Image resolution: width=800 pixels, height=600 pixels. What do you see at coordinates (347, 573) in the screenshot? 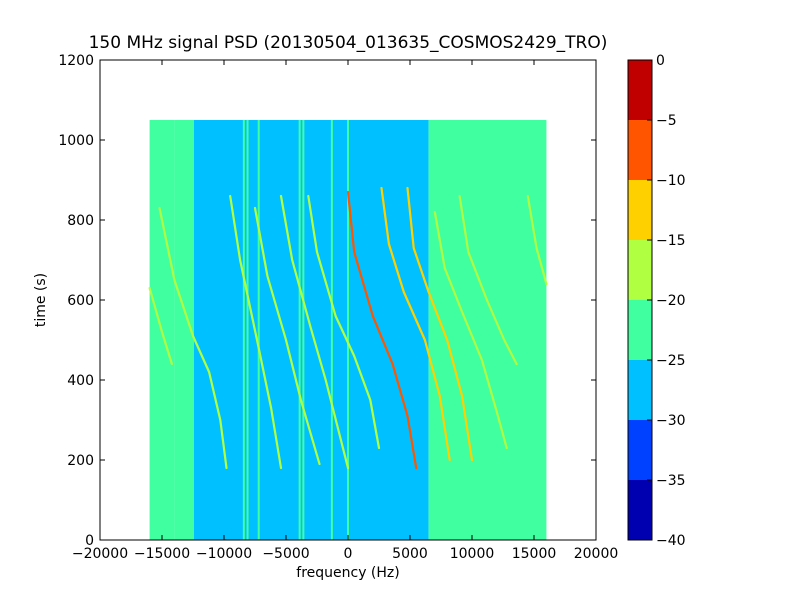
I see `x-axis-label: frequency (Hz)` at bounding box center [347, 573].